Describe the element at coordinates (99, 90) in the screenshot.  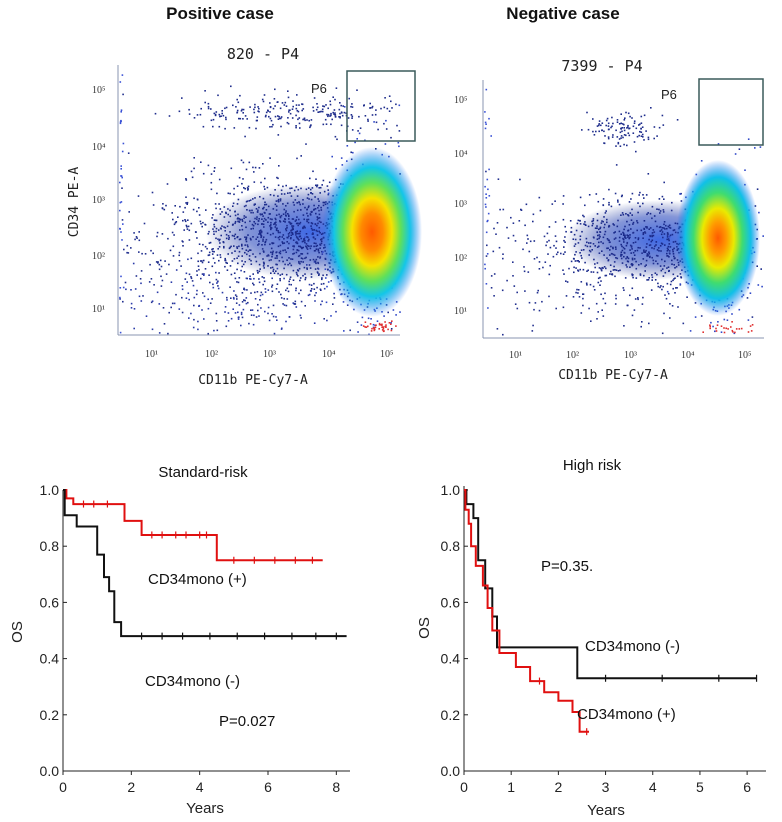
I see `flow-left-ytick-5: 10⁵` at that location.